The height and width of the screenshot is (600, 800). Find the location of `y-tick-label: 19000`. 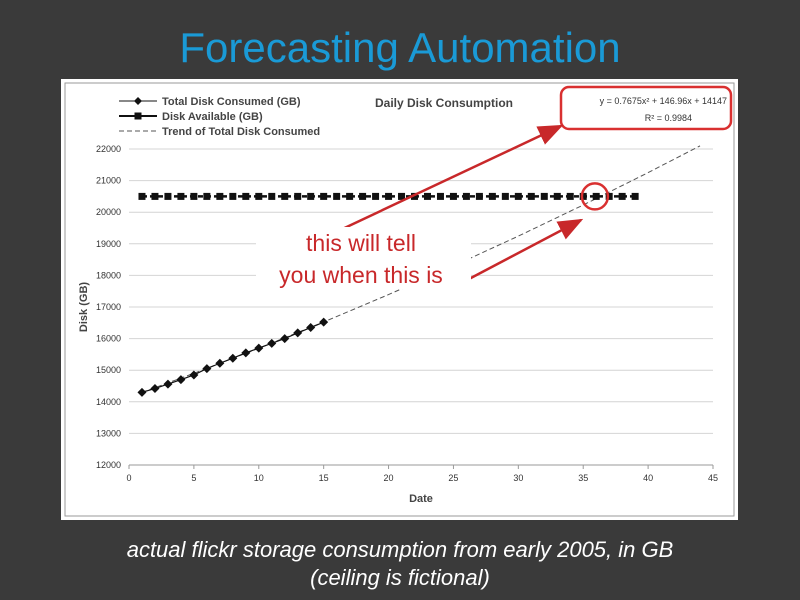

y-tick-label: 19000 is located at coordinates (108, 244).